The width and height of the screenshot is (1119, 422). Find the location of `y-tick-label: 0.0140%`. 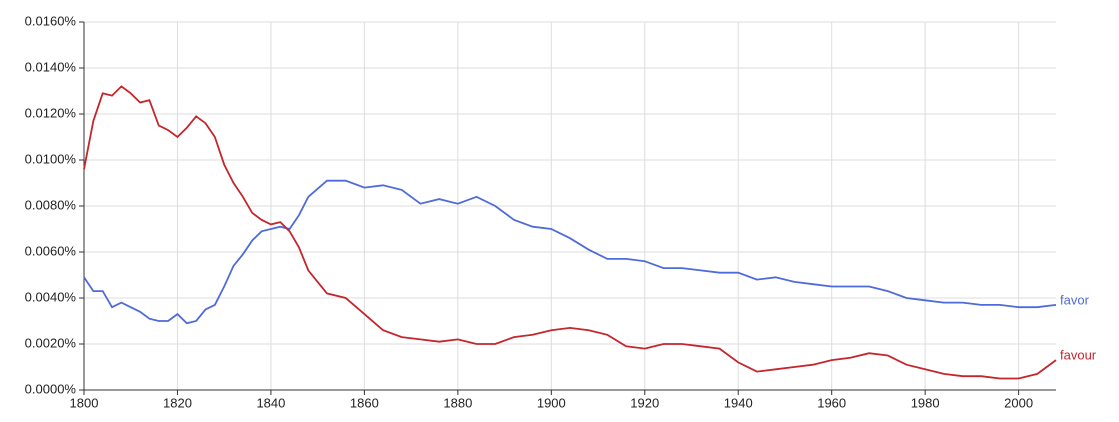

y-tick-label: 0.0140% is located at coordinates (51, 66).